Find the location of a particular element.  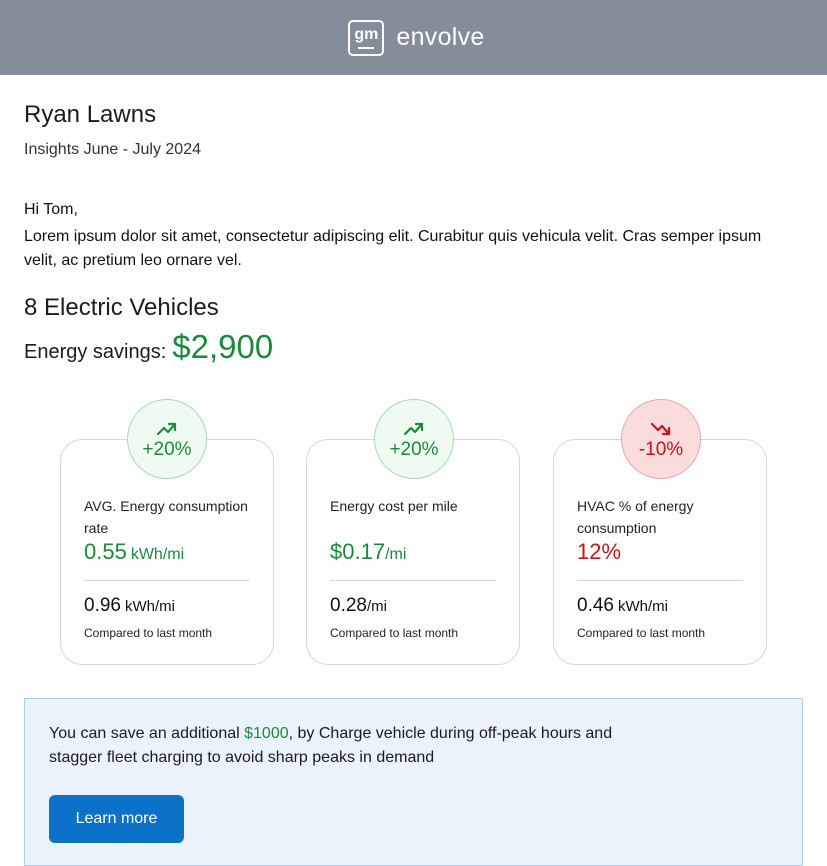

metric-value: 12% is located at coordinates (599, 551).